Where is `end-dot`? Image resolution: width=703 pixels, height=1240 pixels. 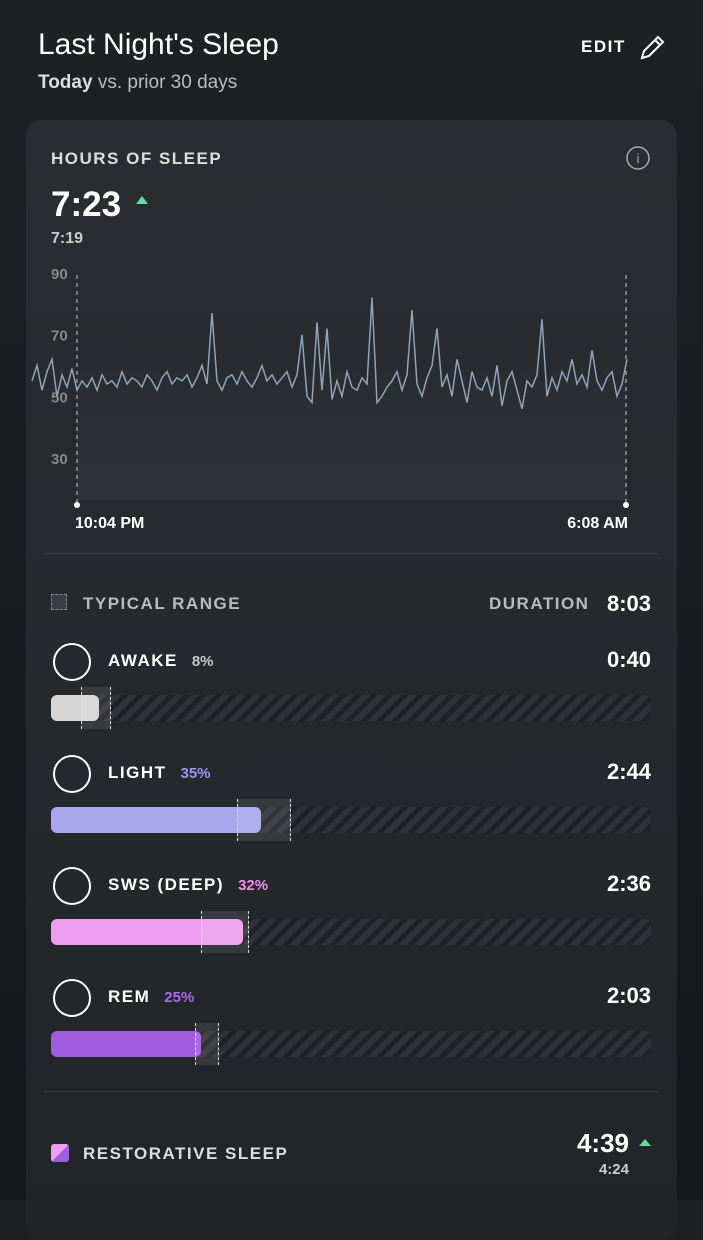 end-dot is located at coordinates (626, 505).